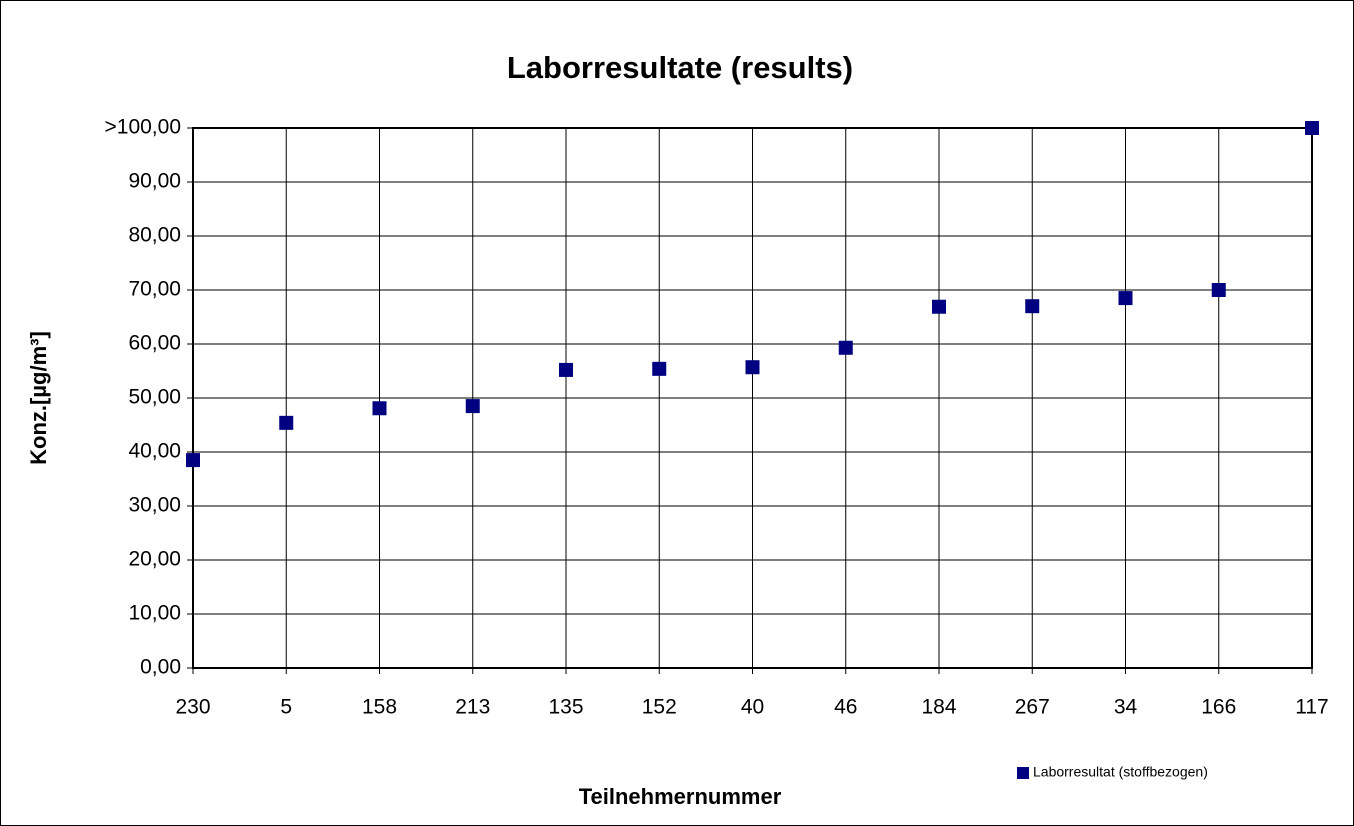 The height and width of the screenshot is (826, 1354). Describe the element at coordinates (160, 667) in the screenshot. I see `y-tick-label: 0,00` at that location.